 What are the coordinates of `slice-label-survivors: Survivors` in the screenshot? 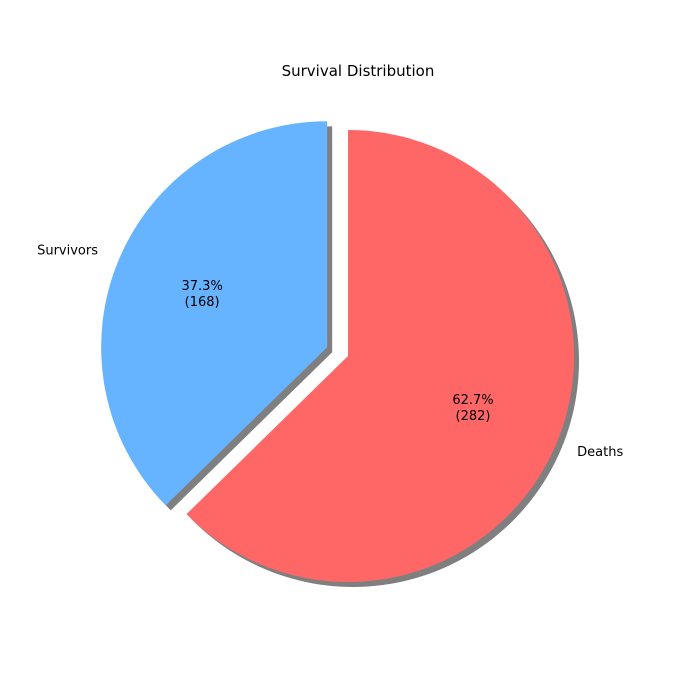 It's located at (67, 250).